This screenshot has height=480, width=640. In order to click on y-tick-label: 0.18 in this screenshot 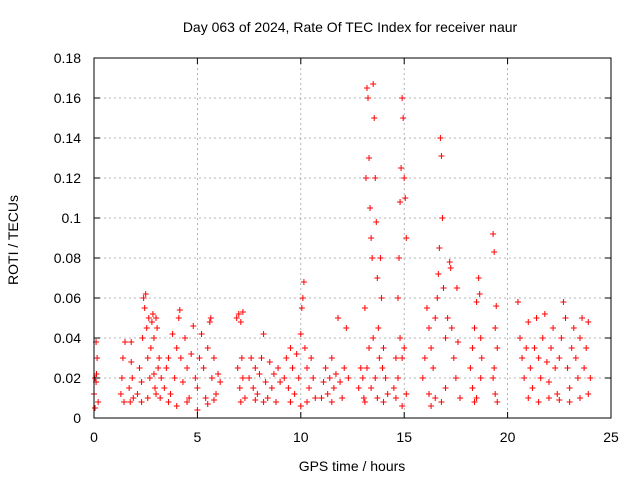, I will do `click(67, 58)`.